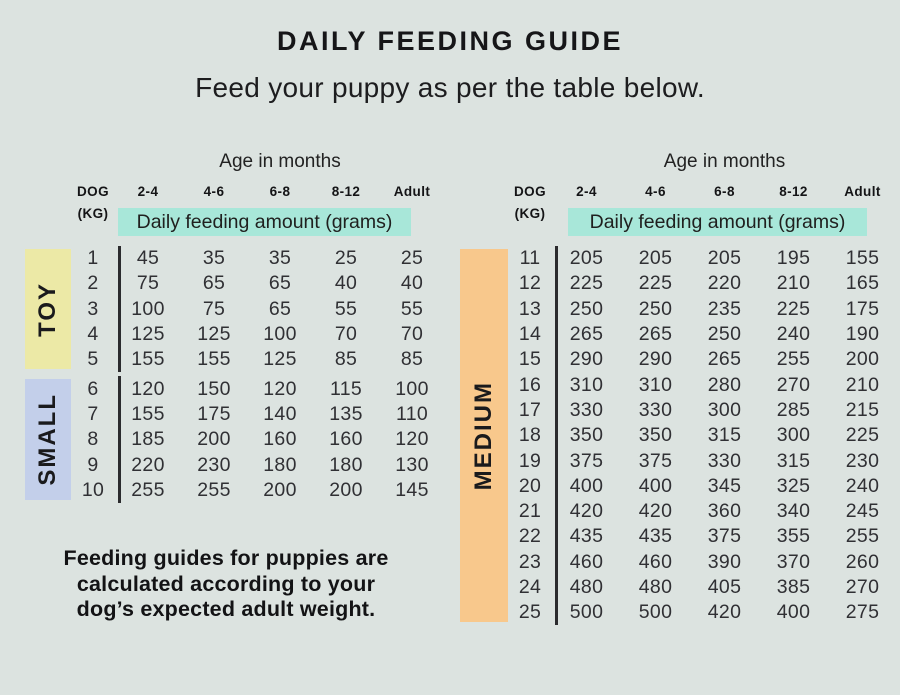  What do you see at coordinates (793, 536) in the screenshot?
I see `amount-cell: 355` at bounding box center [793, 536].